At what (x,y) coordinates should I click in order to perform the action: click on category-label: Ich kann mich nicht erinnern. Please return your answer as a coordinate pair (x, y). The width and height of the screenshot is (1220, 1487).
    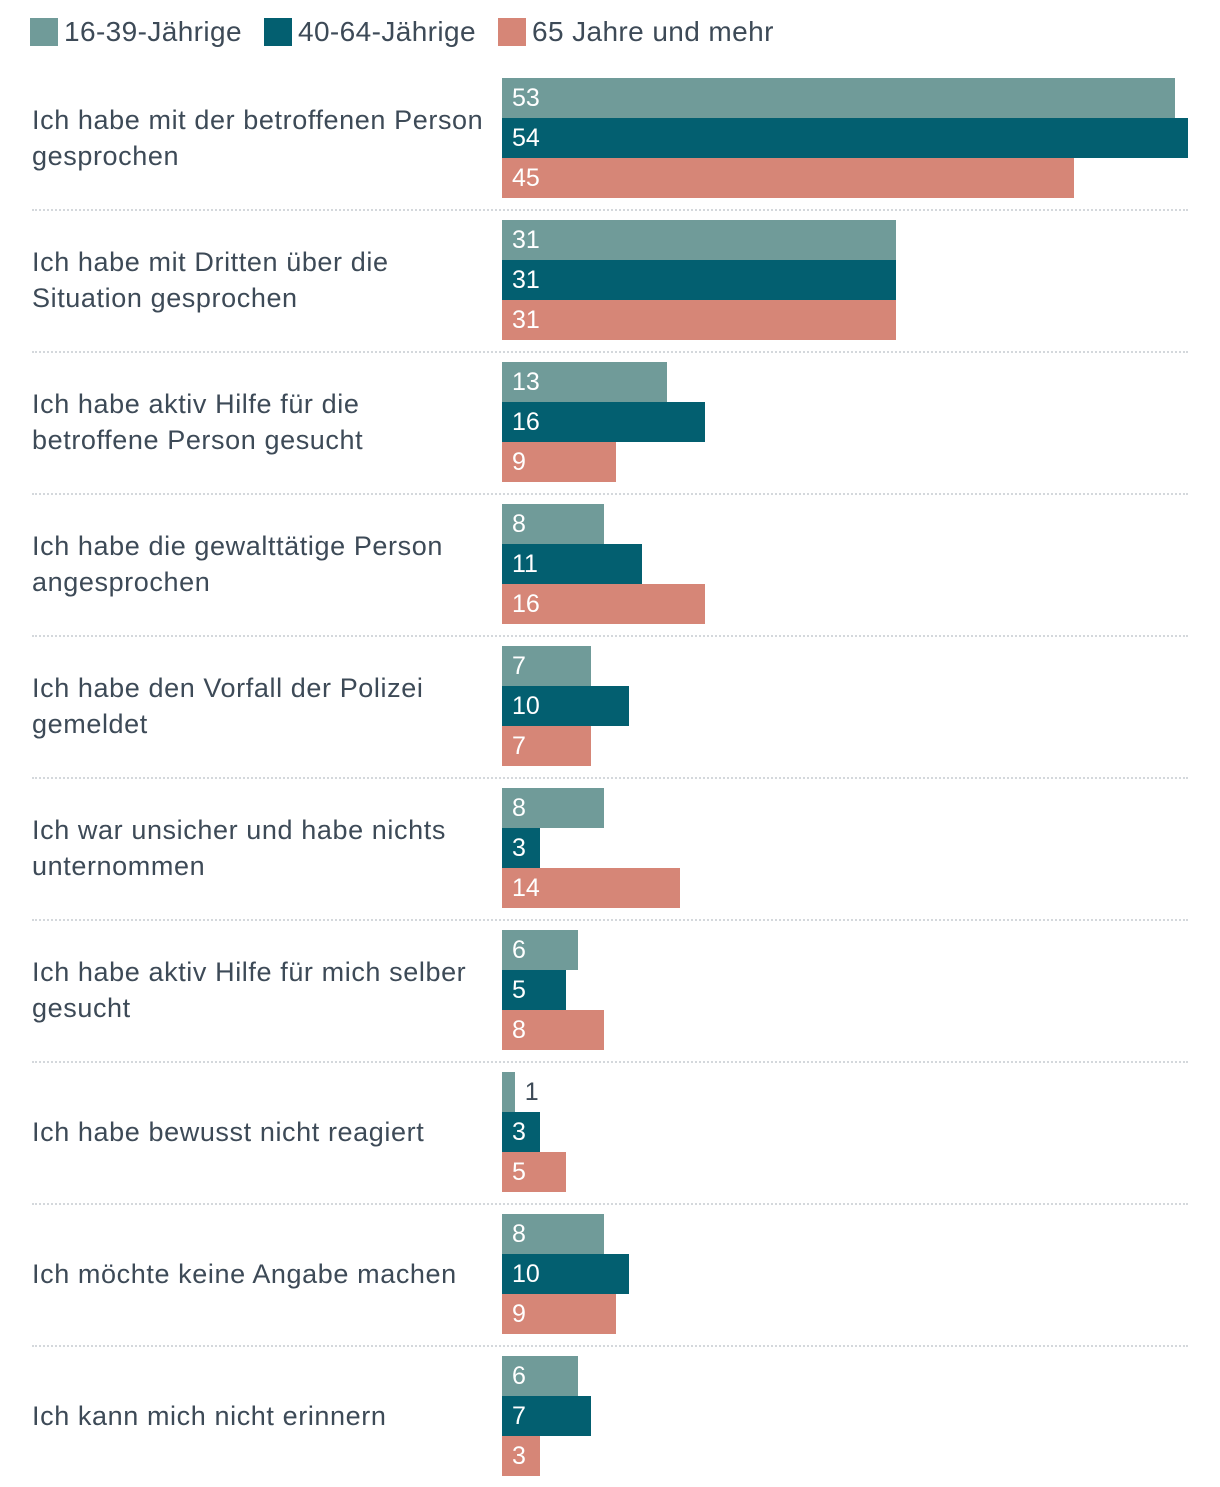
    Looking at the image, I should click on (209, 1416).